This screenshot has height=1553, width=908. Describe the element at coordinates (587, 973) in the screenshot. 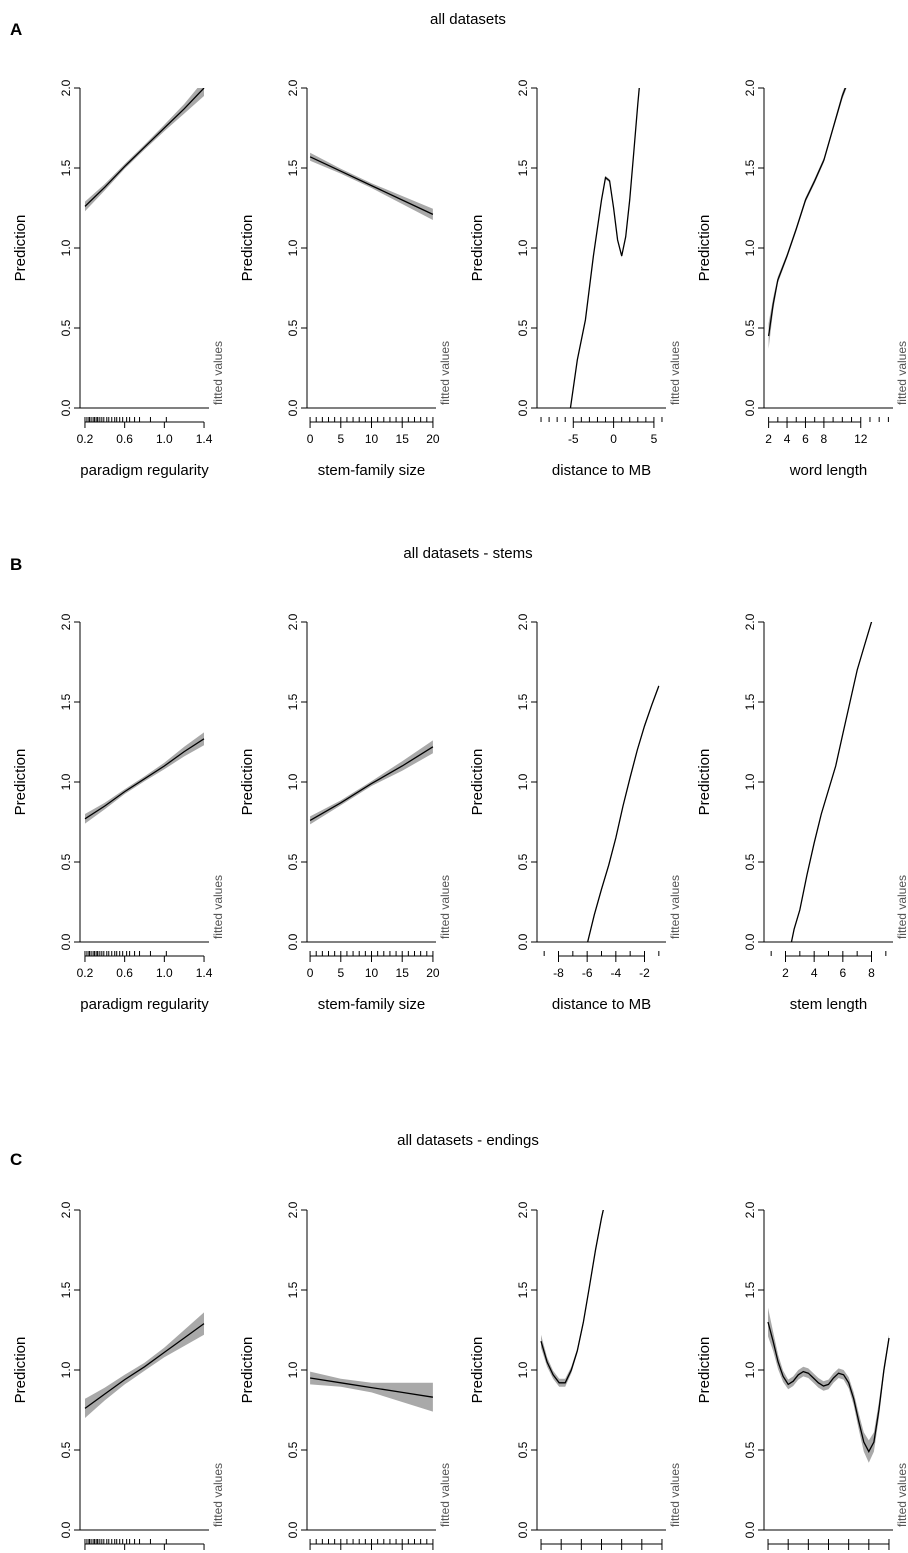

I see `x-tick-label: -6` at that location.